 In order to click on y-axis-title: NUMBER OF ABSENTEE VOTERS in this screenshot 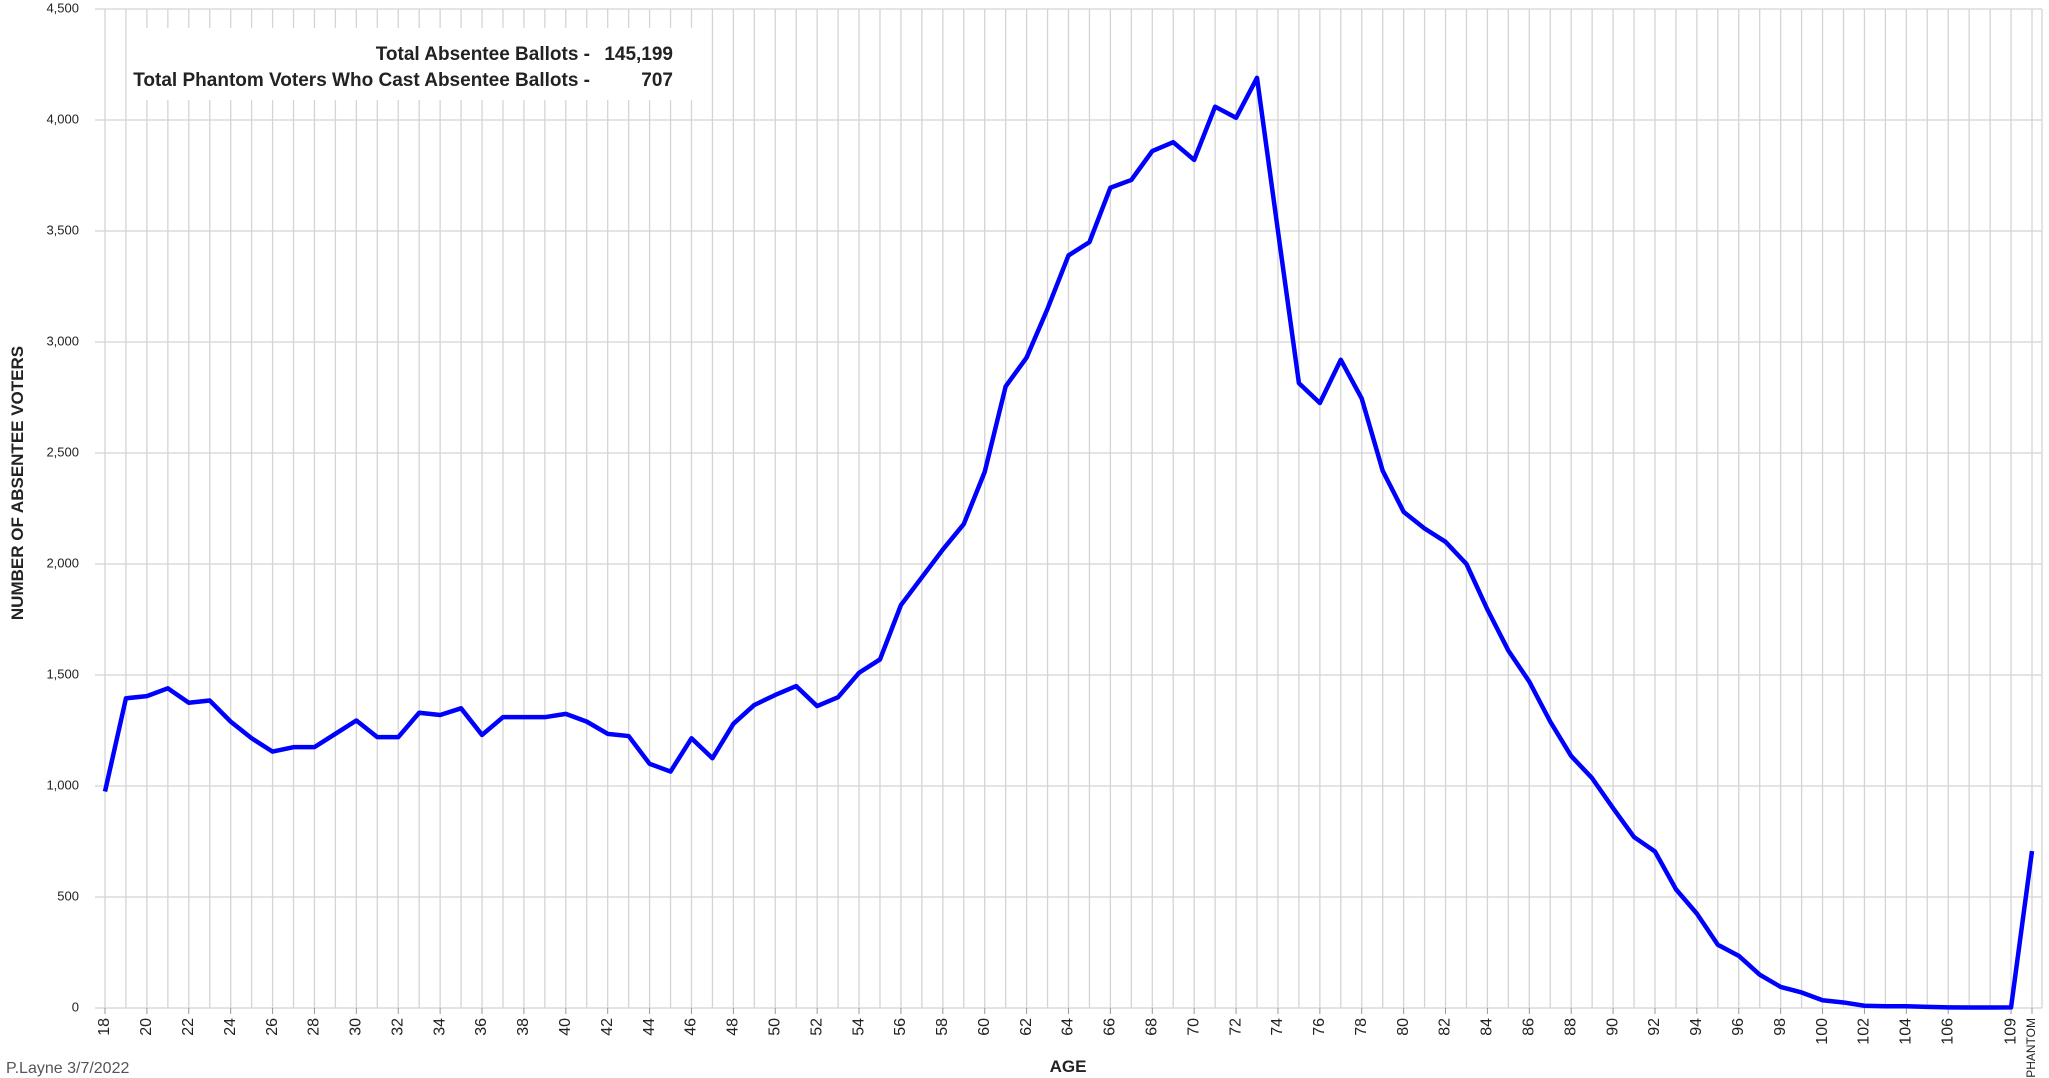, I will do `click(17, 483)`.